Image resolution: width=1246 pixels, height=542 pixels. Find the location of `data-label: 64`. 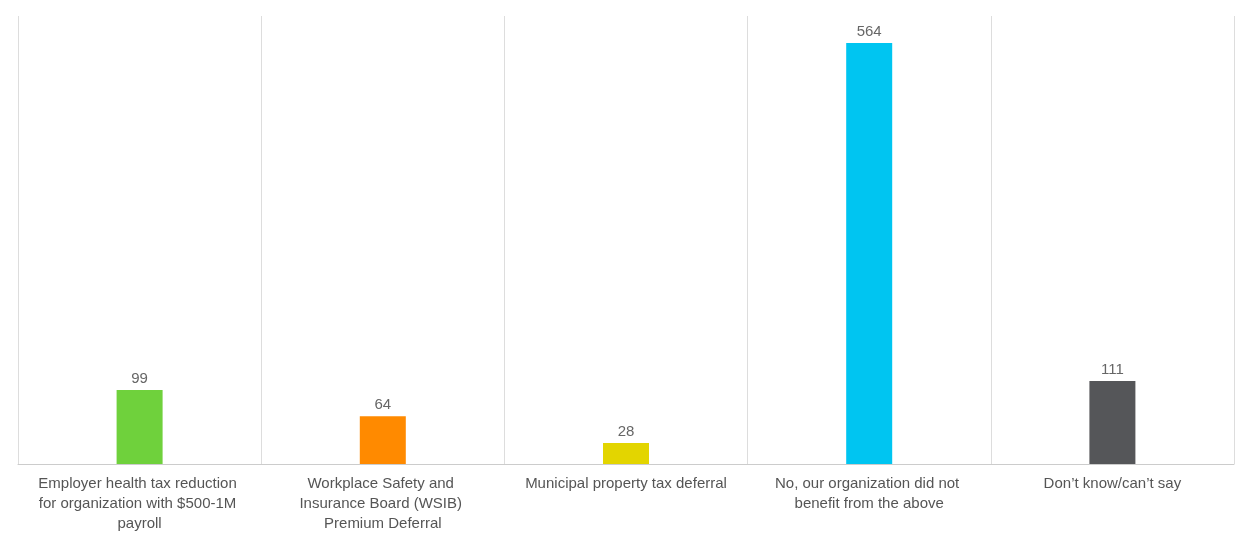

data-label: 64 is located at coordinates (383, 404).